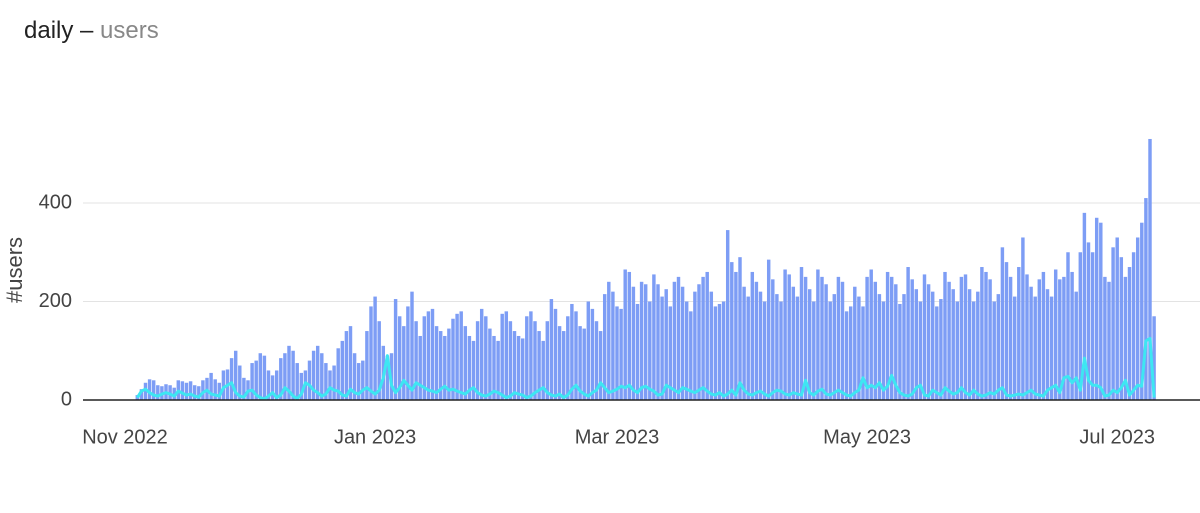 The height and width of the screenshot is (513, 1200). What do you see at coordinates (129, 30) in the screenshot?
I see `subtitle: users` at bounding box center [129, 30].